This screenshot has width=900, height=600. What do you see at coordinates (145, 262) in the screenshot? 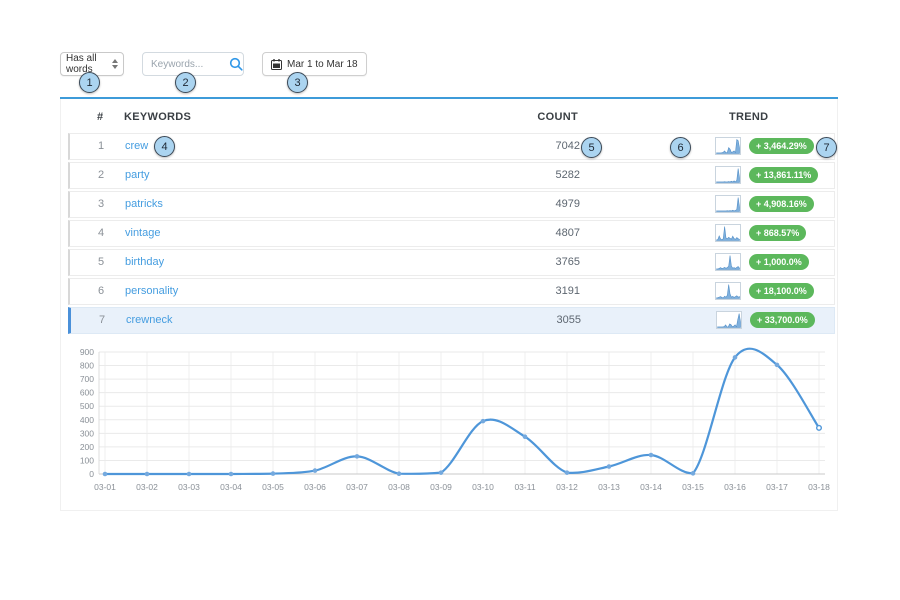
I see `keyword-link: birthday` at bounding box center [145, 262].